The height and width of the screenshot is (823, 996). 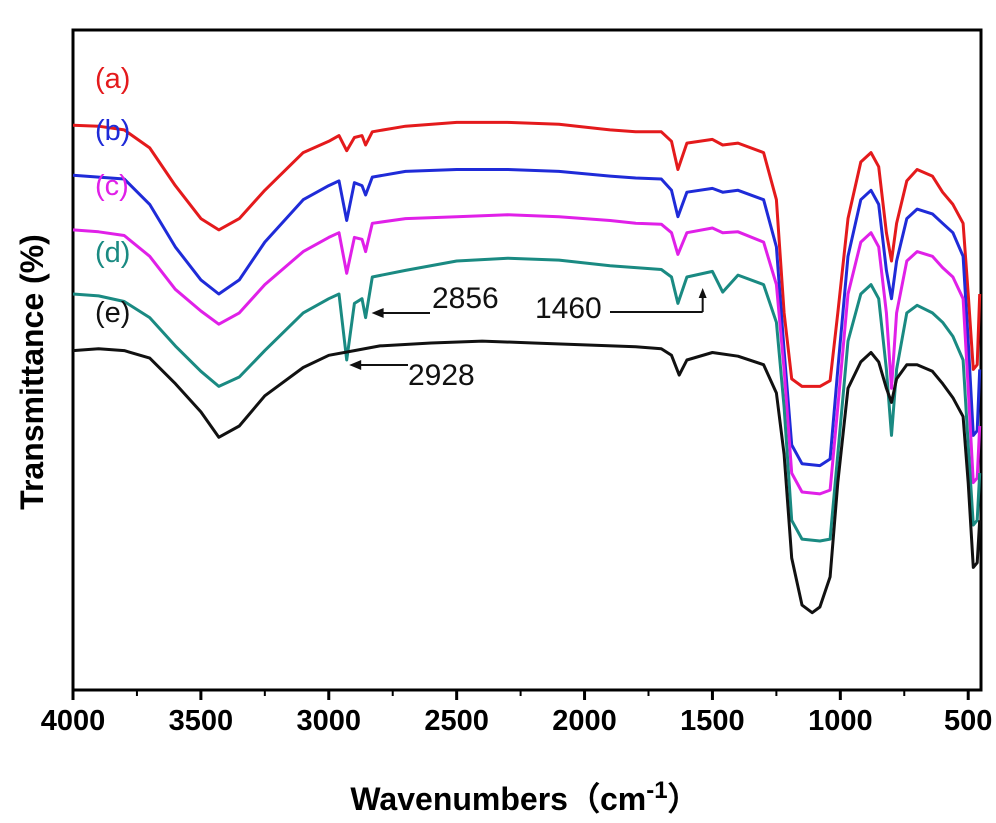 I want to click on series-labels: (a) (b) (c) (d) (e), so click(x=112, y=196).